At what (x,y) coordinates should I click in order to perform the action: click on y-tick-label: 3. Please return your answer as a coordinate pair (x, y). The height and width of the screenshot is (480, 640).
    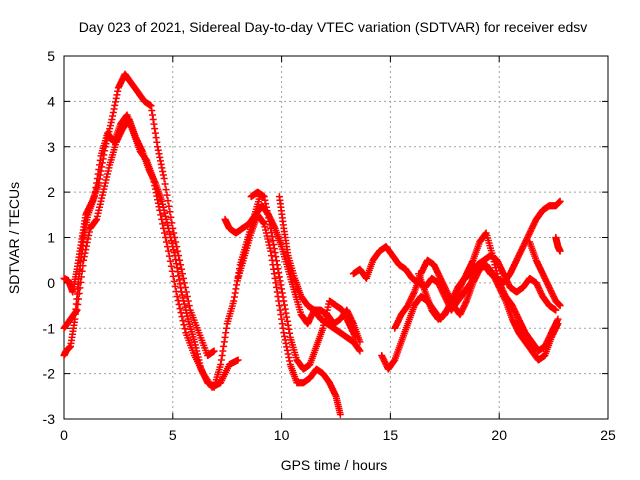
    Looking at the image, I should click on (51, 147).